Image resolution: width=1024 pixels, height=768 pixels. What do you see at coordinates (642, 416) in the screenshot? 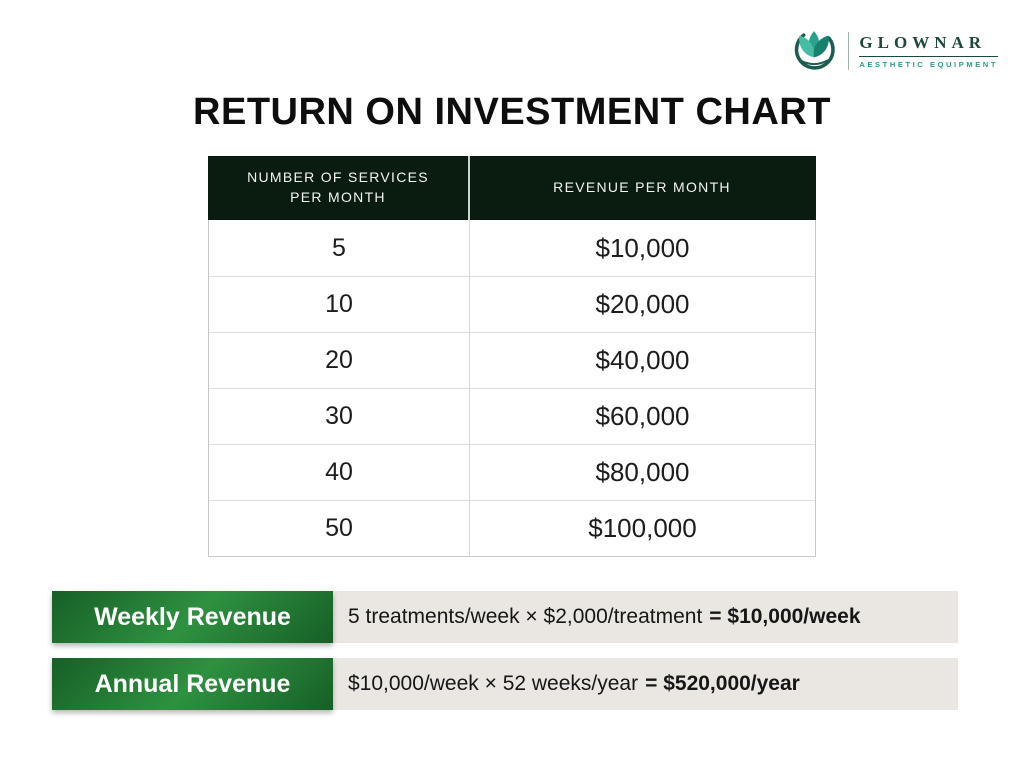
I see `cell-revenue: $60,000` at bounding box center [642, 416].